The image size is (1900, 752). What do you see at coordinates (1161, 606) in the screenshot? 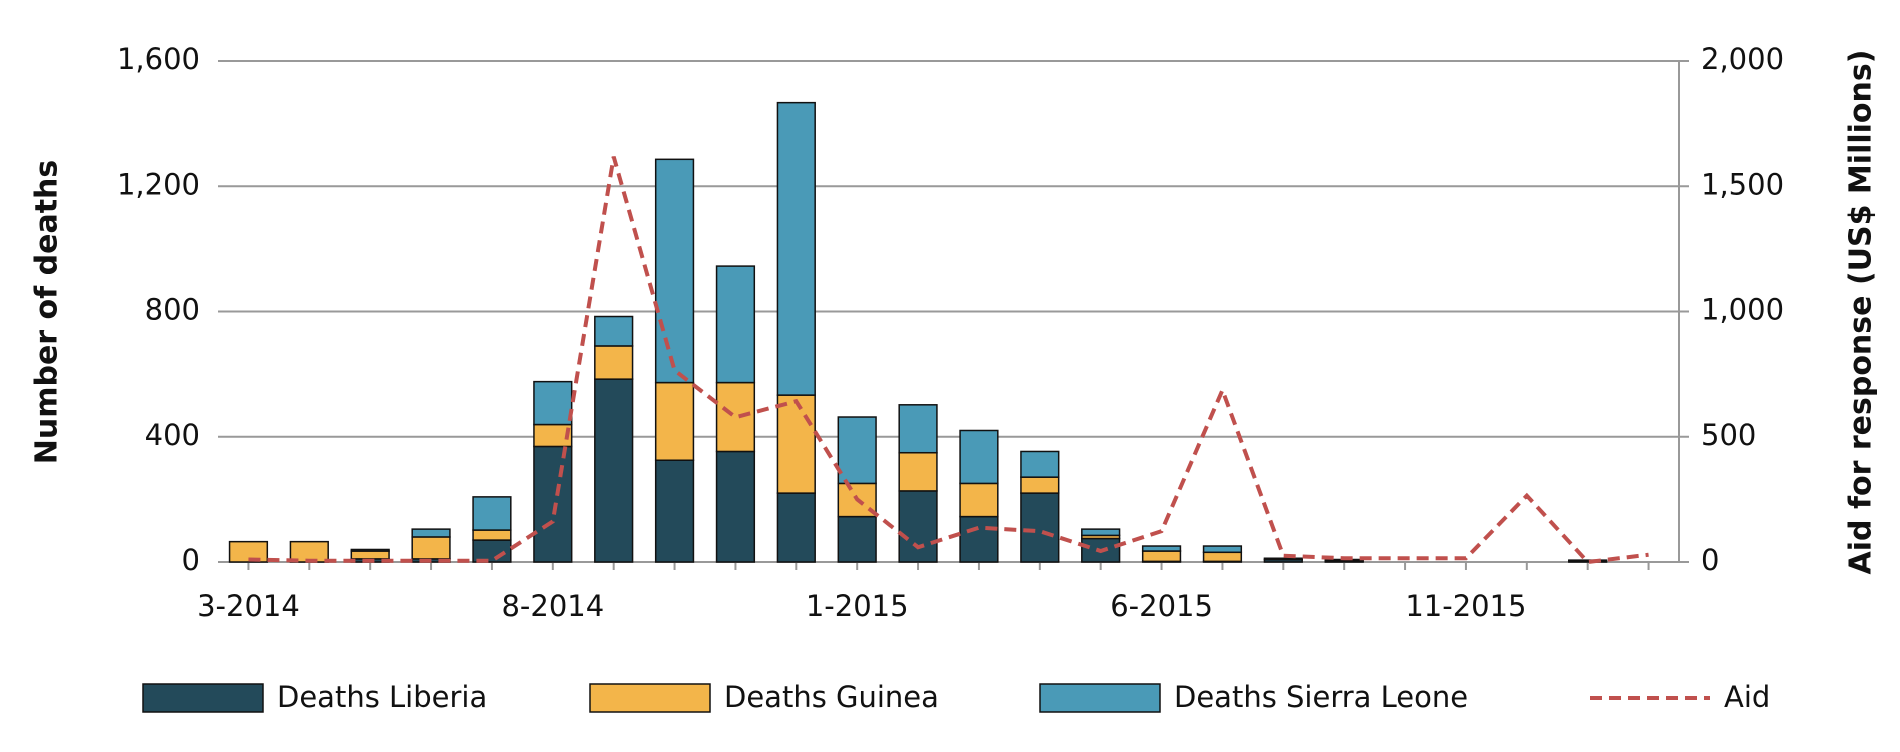
I see `x-tick-label: 6-2015` at bounding box center [1161, 606].